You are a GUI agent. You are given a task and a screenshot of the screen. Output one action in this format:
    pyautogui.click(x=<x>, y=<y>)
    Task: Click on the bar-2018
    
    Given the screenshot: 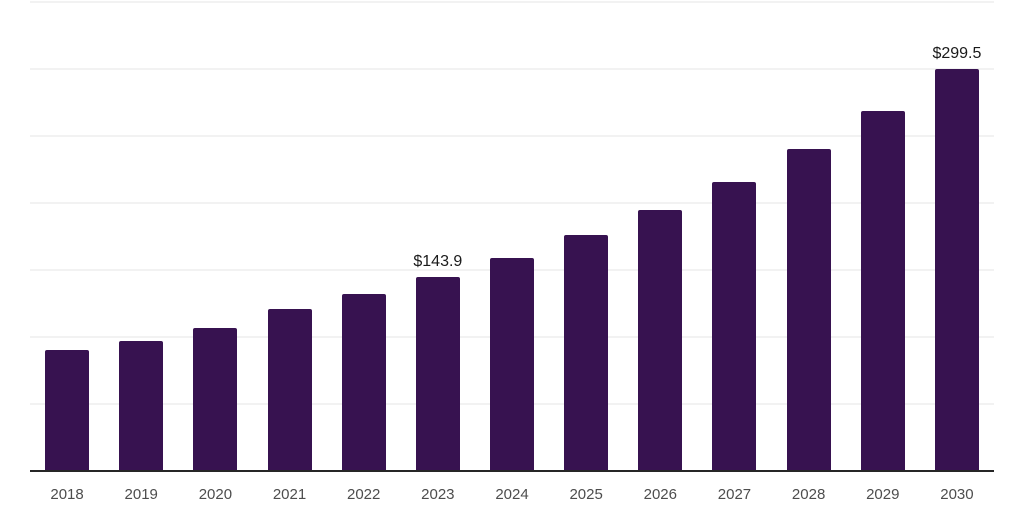 What is the action you would take?
    pyautogui.click(x=67, y=410)
    